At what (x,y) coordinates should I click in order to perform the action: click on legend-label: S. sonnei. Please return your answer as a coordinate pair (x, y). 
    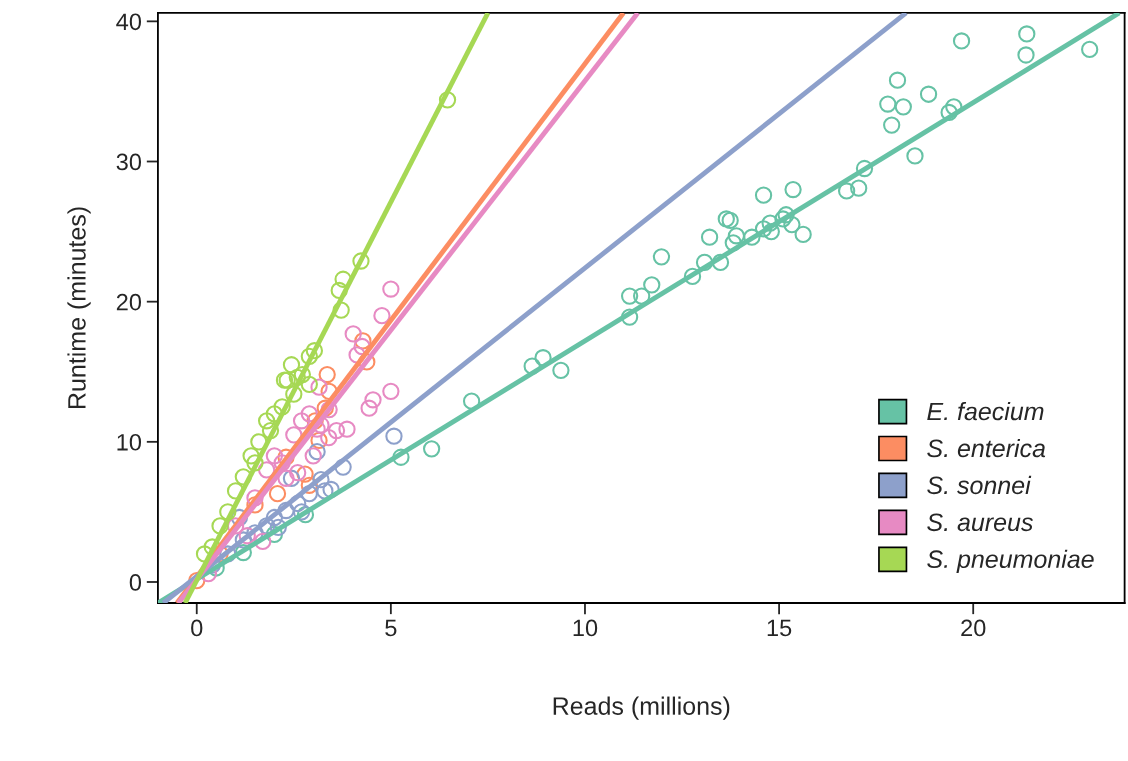
    Looking at the image, I should click on (979, 485).